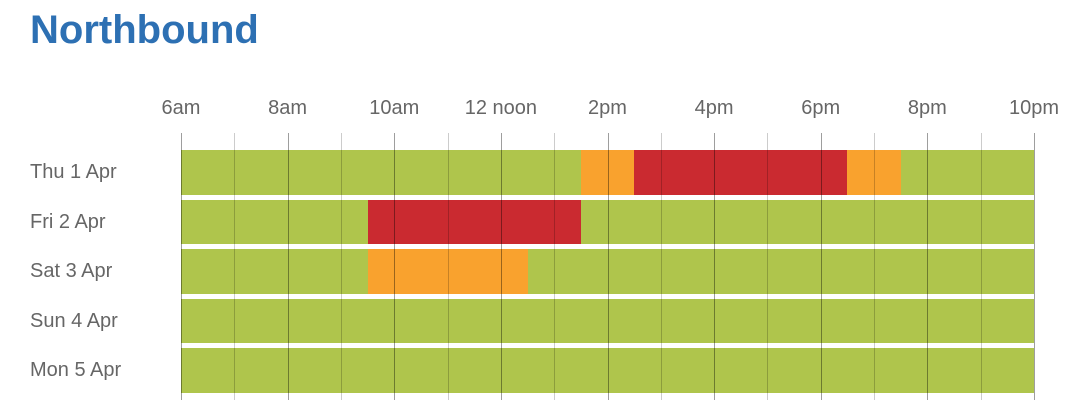 The width and height of the screenshot is (1080, 416). Describe the element at coordinates (76, 370) in the screenshot. I see `row-label: Mon 5 Apr` at that location.